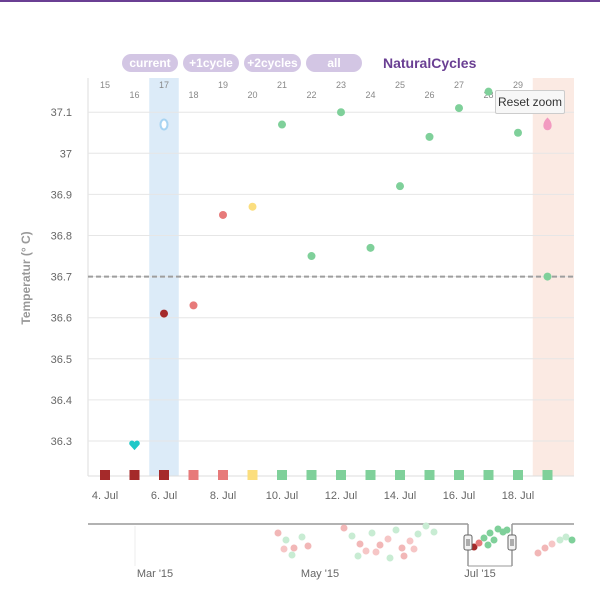  Describe the element at coordinates (400, 85) in the screenshot. I see `cycle-day-label: 25` at that location.